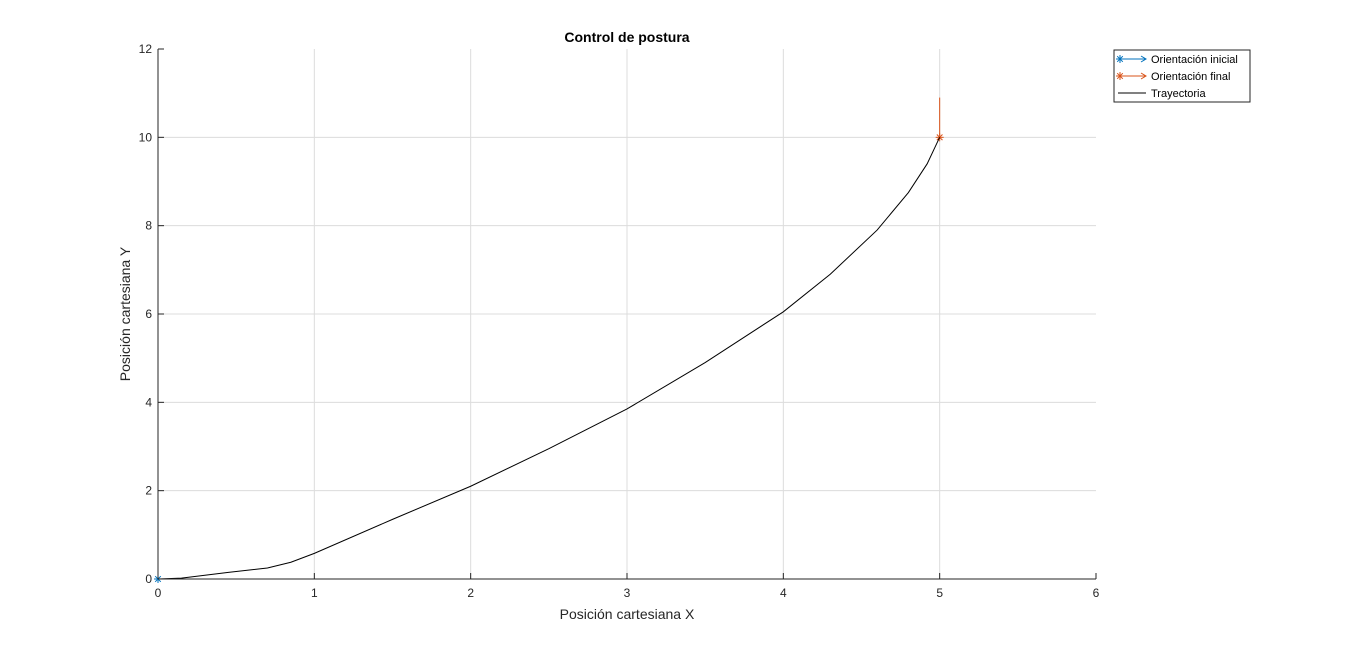 The height and width of the screenshot is (651, 1366). Describe the element at coordinates (627, 614) in the screenshot. I see `x-axis-label: Posición cartesiana X` at that location.